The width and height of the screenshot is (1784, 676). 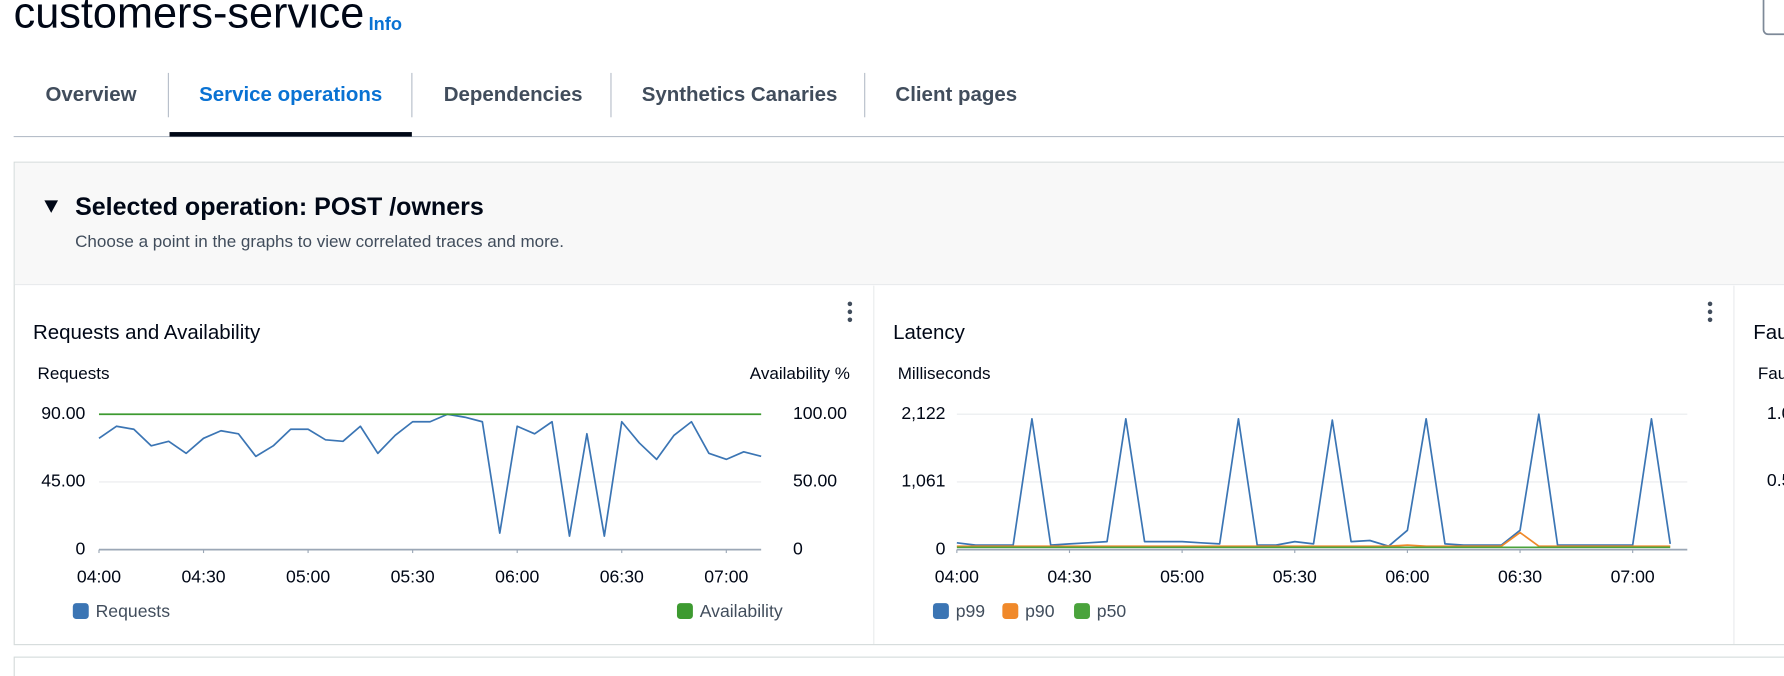 I want to click on legend-label: Availability, so click(x=741, y=611).